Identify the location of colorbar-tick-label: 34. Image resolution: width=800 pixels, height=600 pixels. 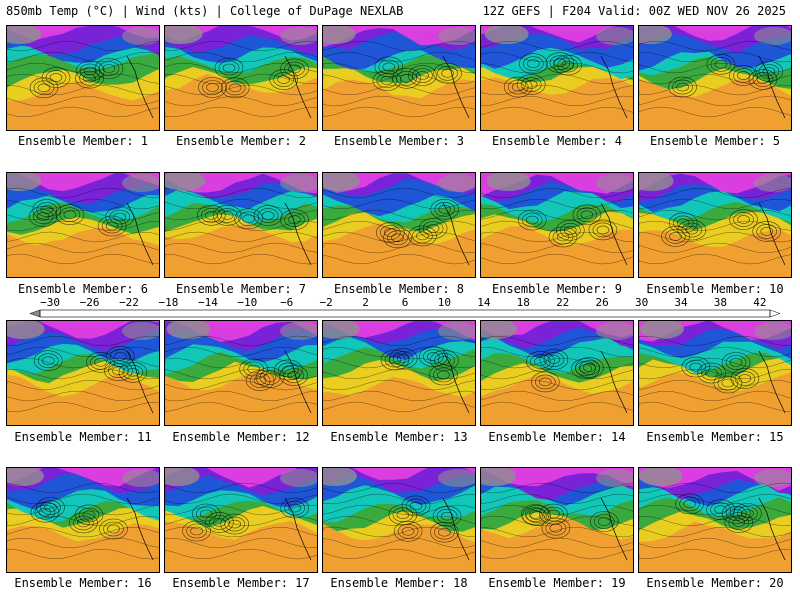
(681, 302).